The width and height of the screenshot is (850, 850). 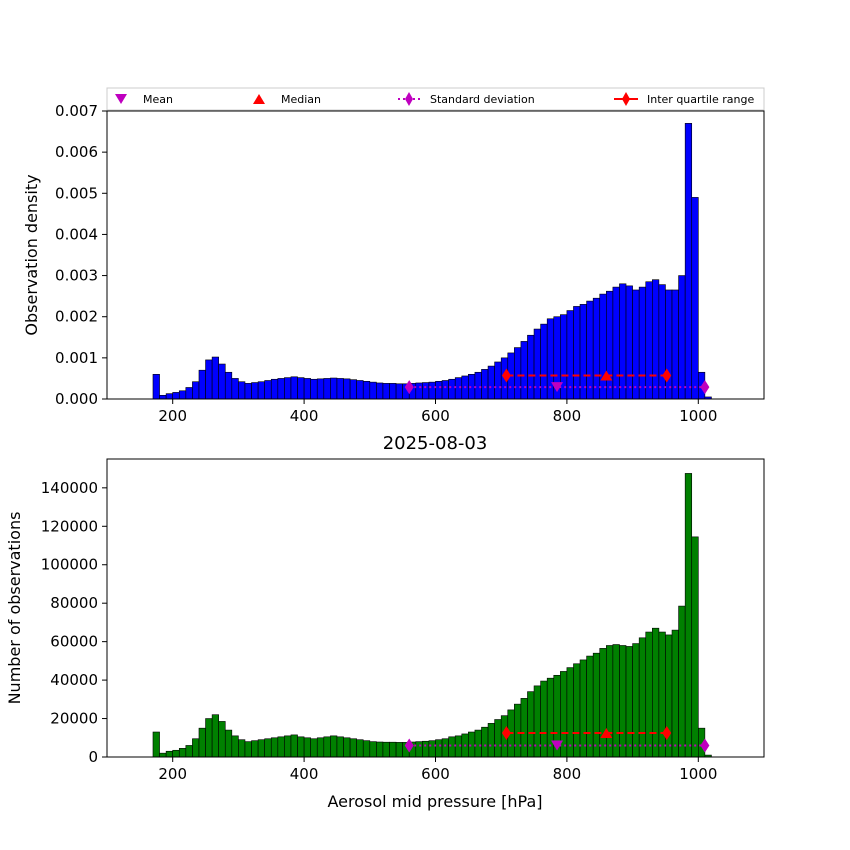 I want to click on density-std-high-marker, so click(x=705, y=387).